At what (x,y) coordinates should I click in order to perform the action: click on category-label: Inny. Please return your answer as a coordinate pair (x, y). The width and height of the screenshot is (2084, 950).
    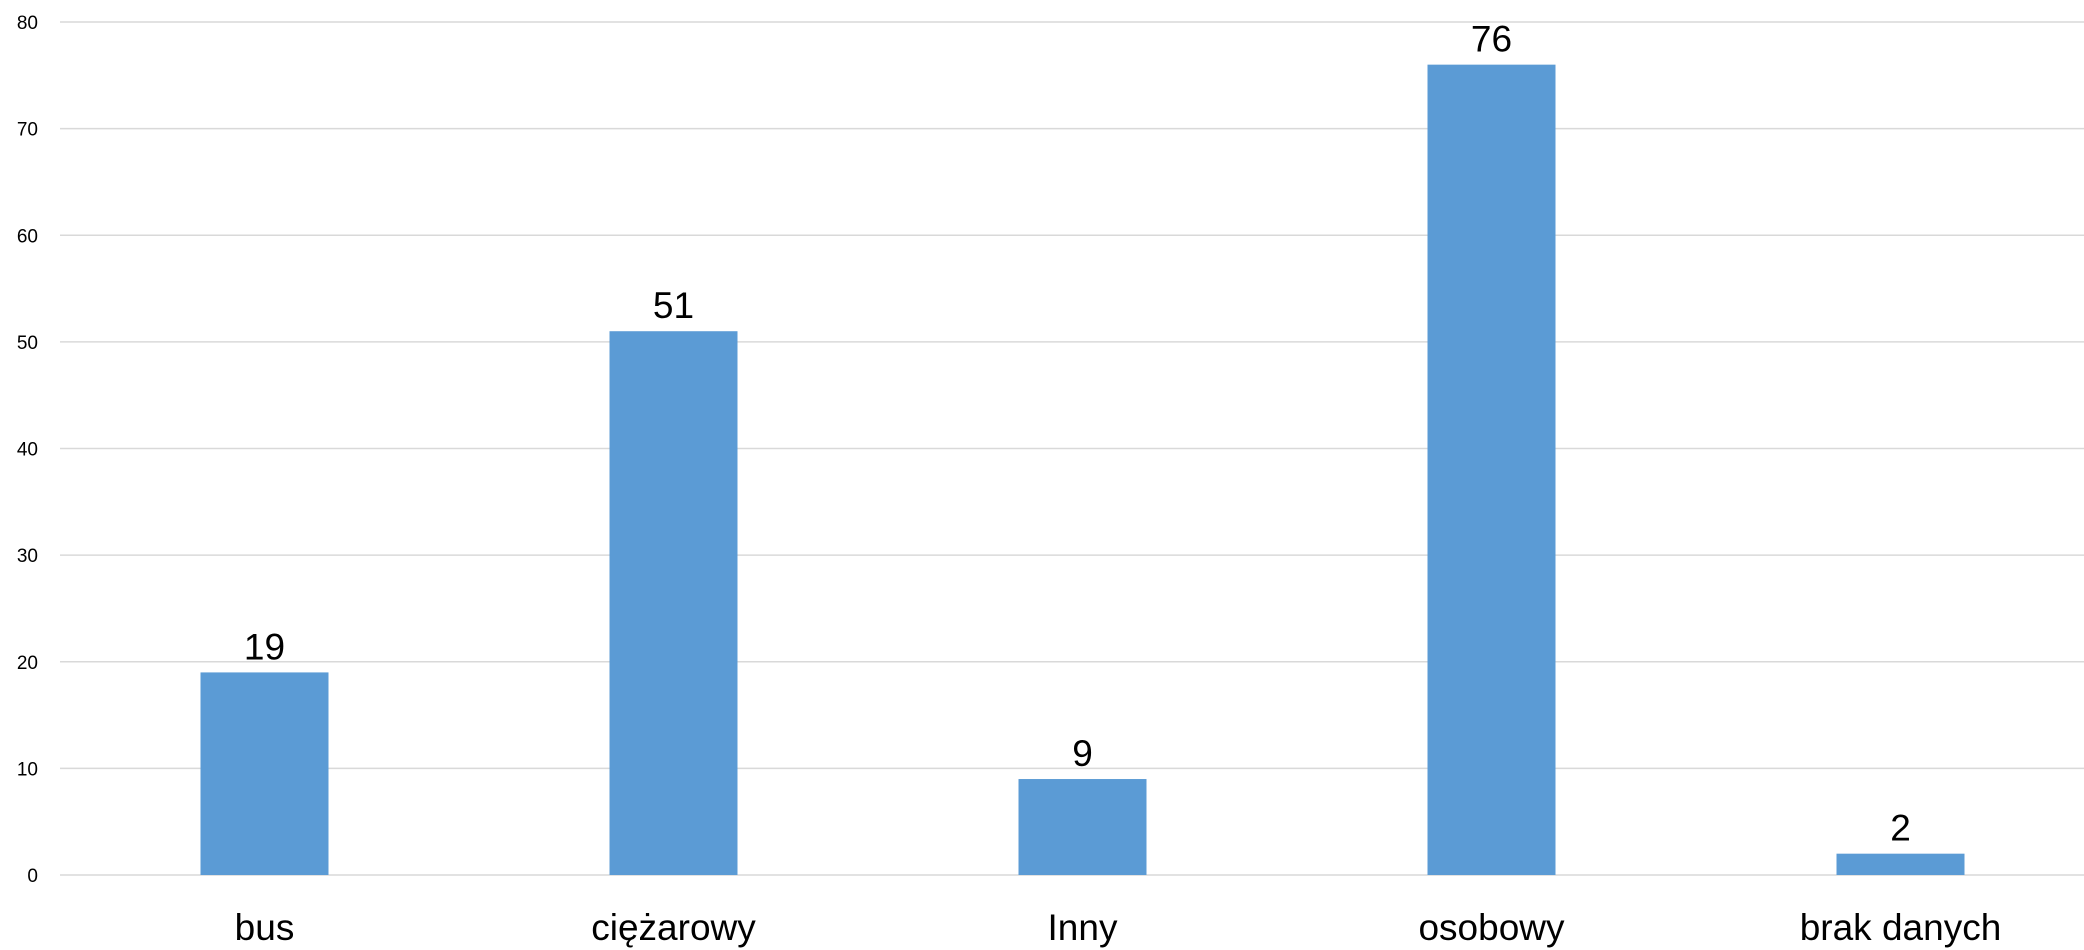
    Looking at the image, I should click on (1083, 927).